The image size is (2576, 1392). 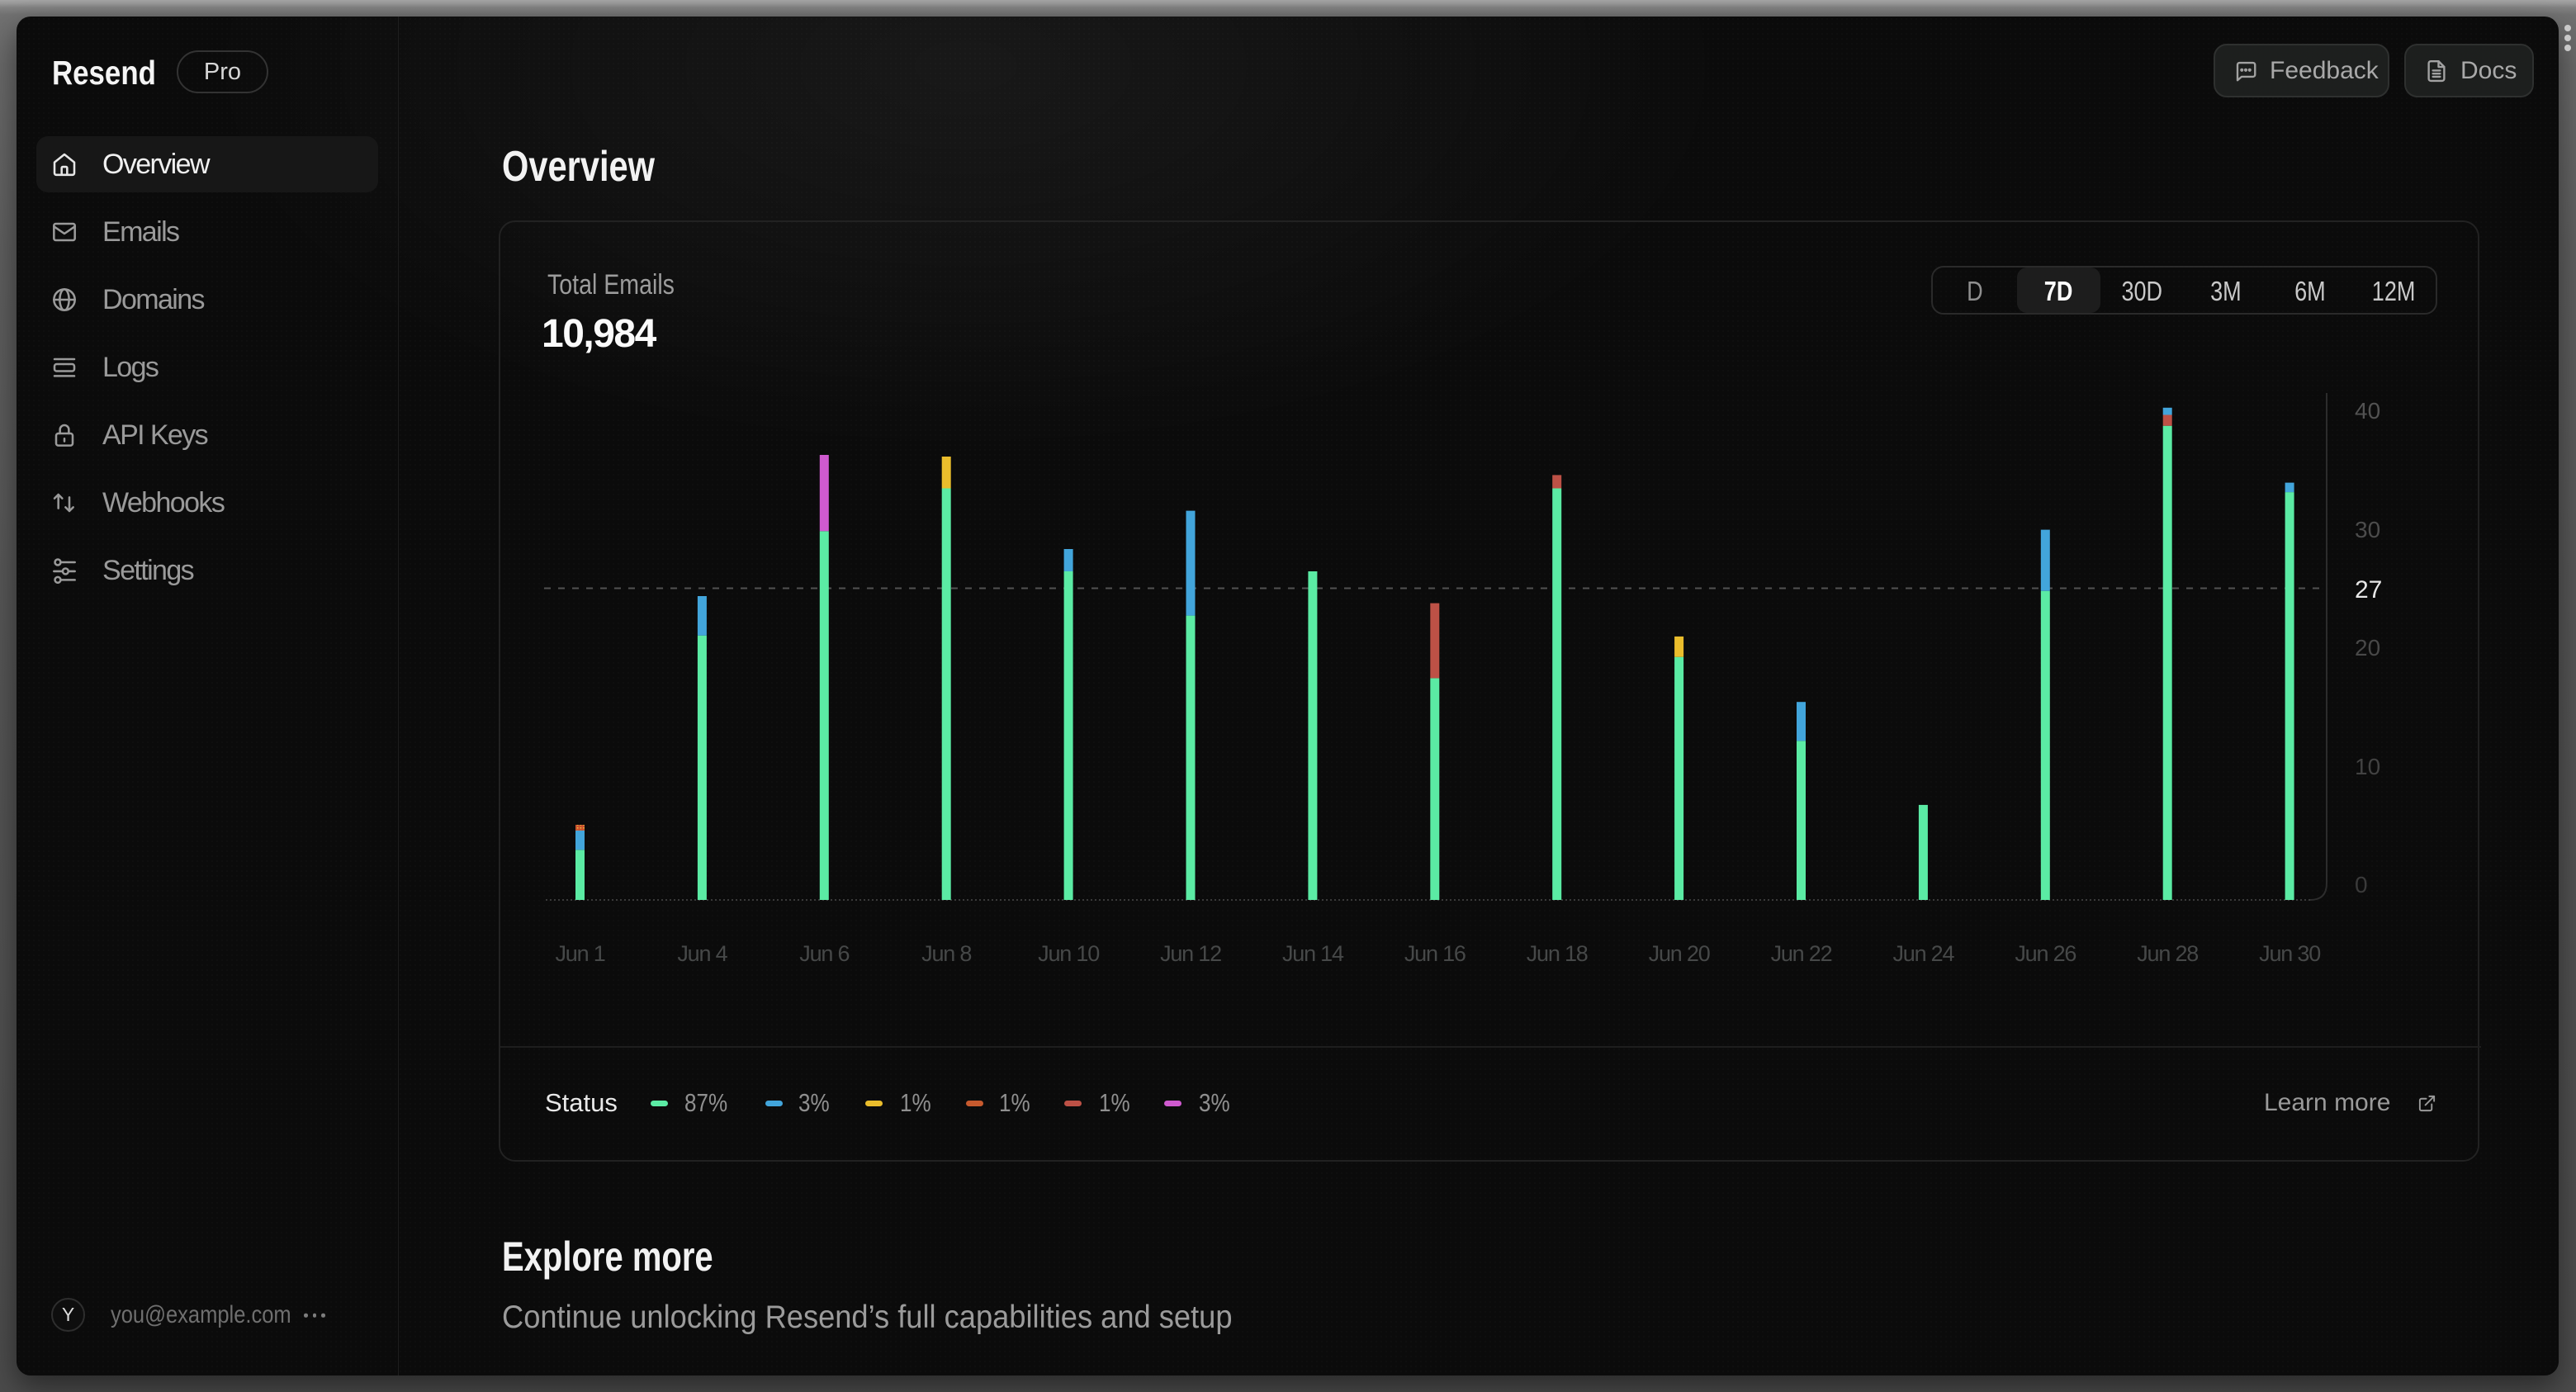 I want to click on svg-text: 10, so click(x=2367, y=767).